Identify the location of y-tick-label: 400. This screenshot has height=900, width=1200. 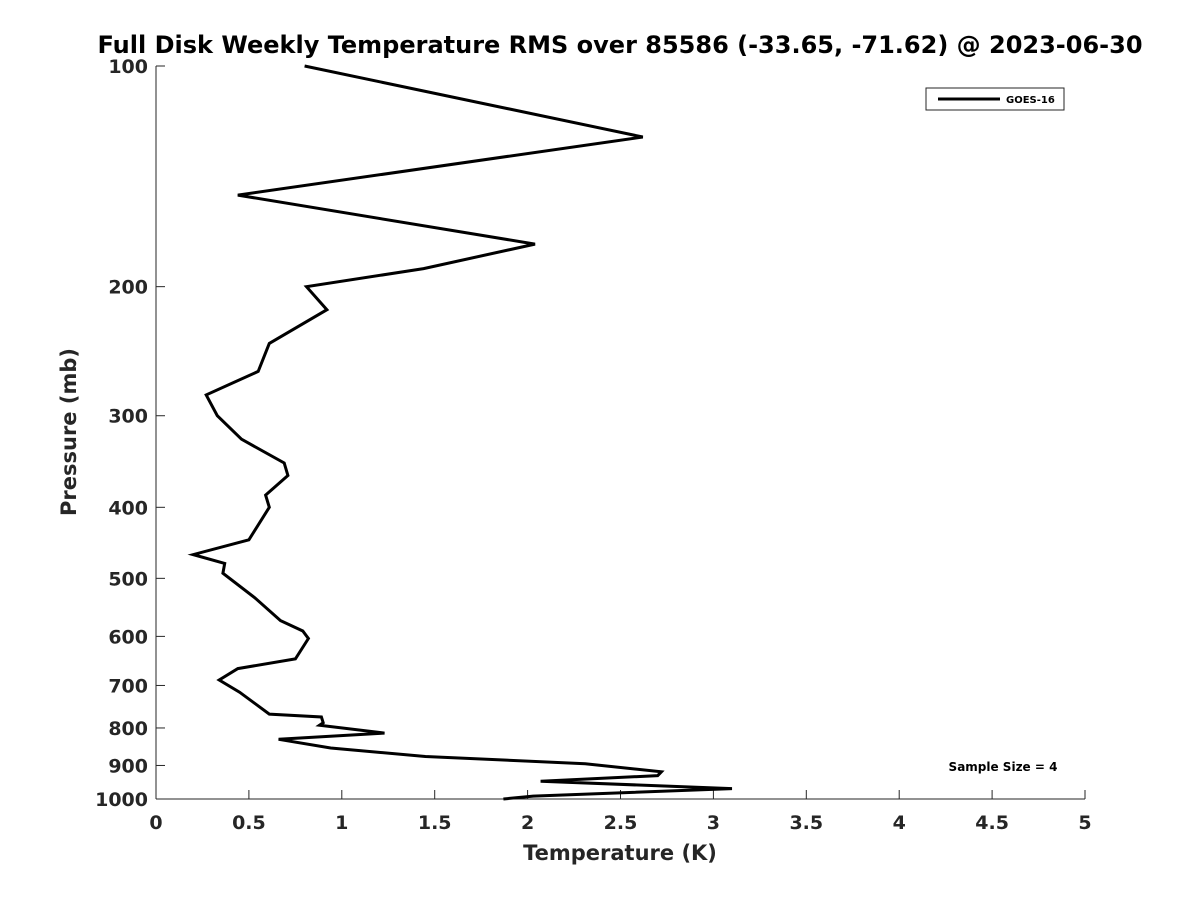
(128, 508).